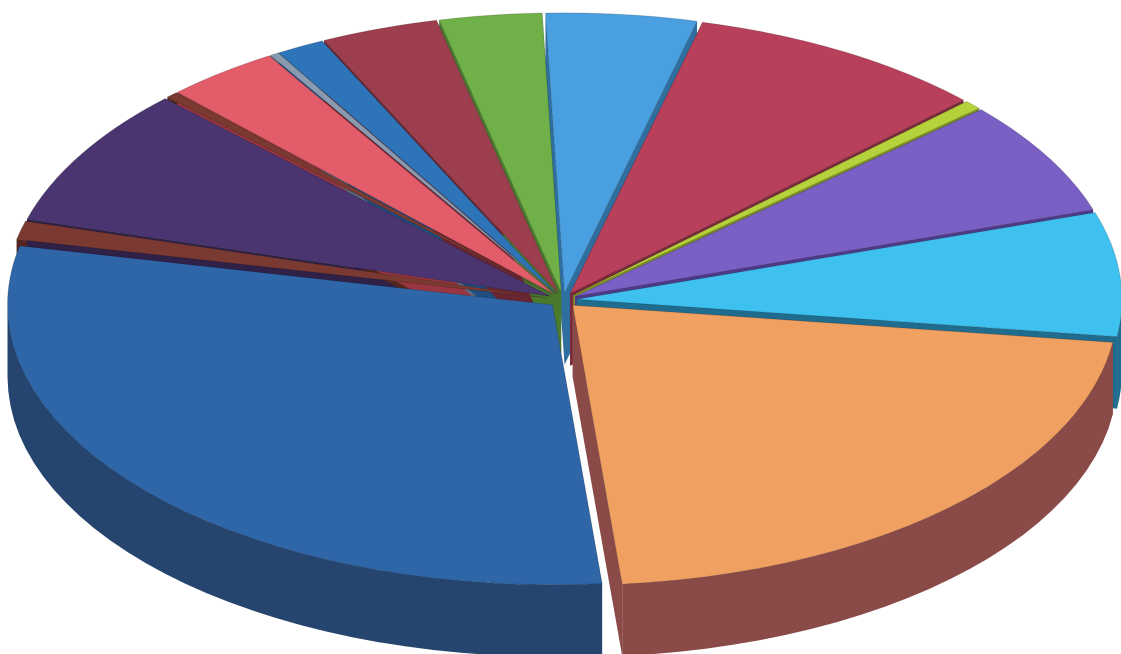  I want to click on pie-slice-cut-6-end, so click(597, 479).